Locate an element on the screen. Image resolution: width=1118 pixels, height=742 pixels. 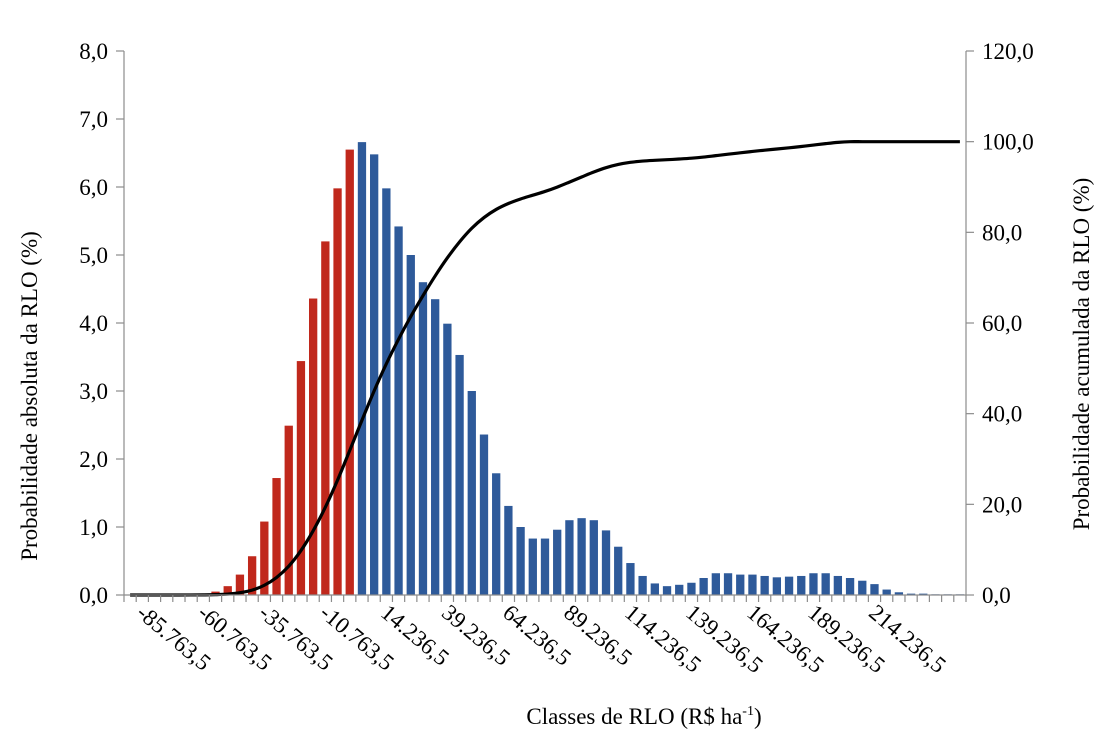
left-y-ticks: 0,0 1,0 2,0 3,0 4,0 5,0 6,0 7,0 8,0 is located at coordinates (101, 323).